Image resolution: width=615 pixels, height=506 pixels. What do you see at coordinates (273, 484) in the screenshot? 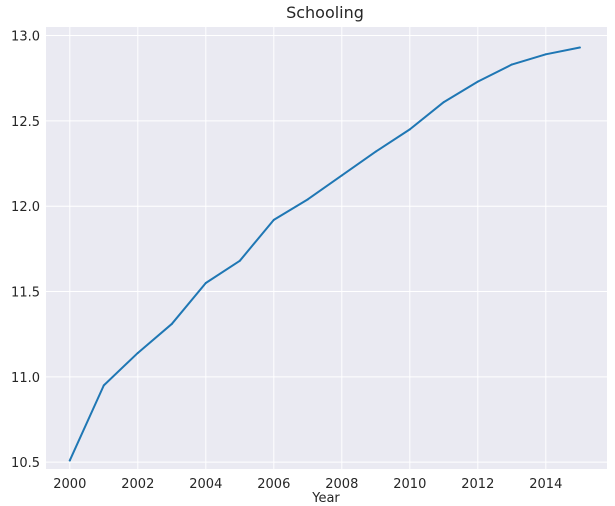
I see `x-tick-label: 2006` at bounding box center [273, 484].